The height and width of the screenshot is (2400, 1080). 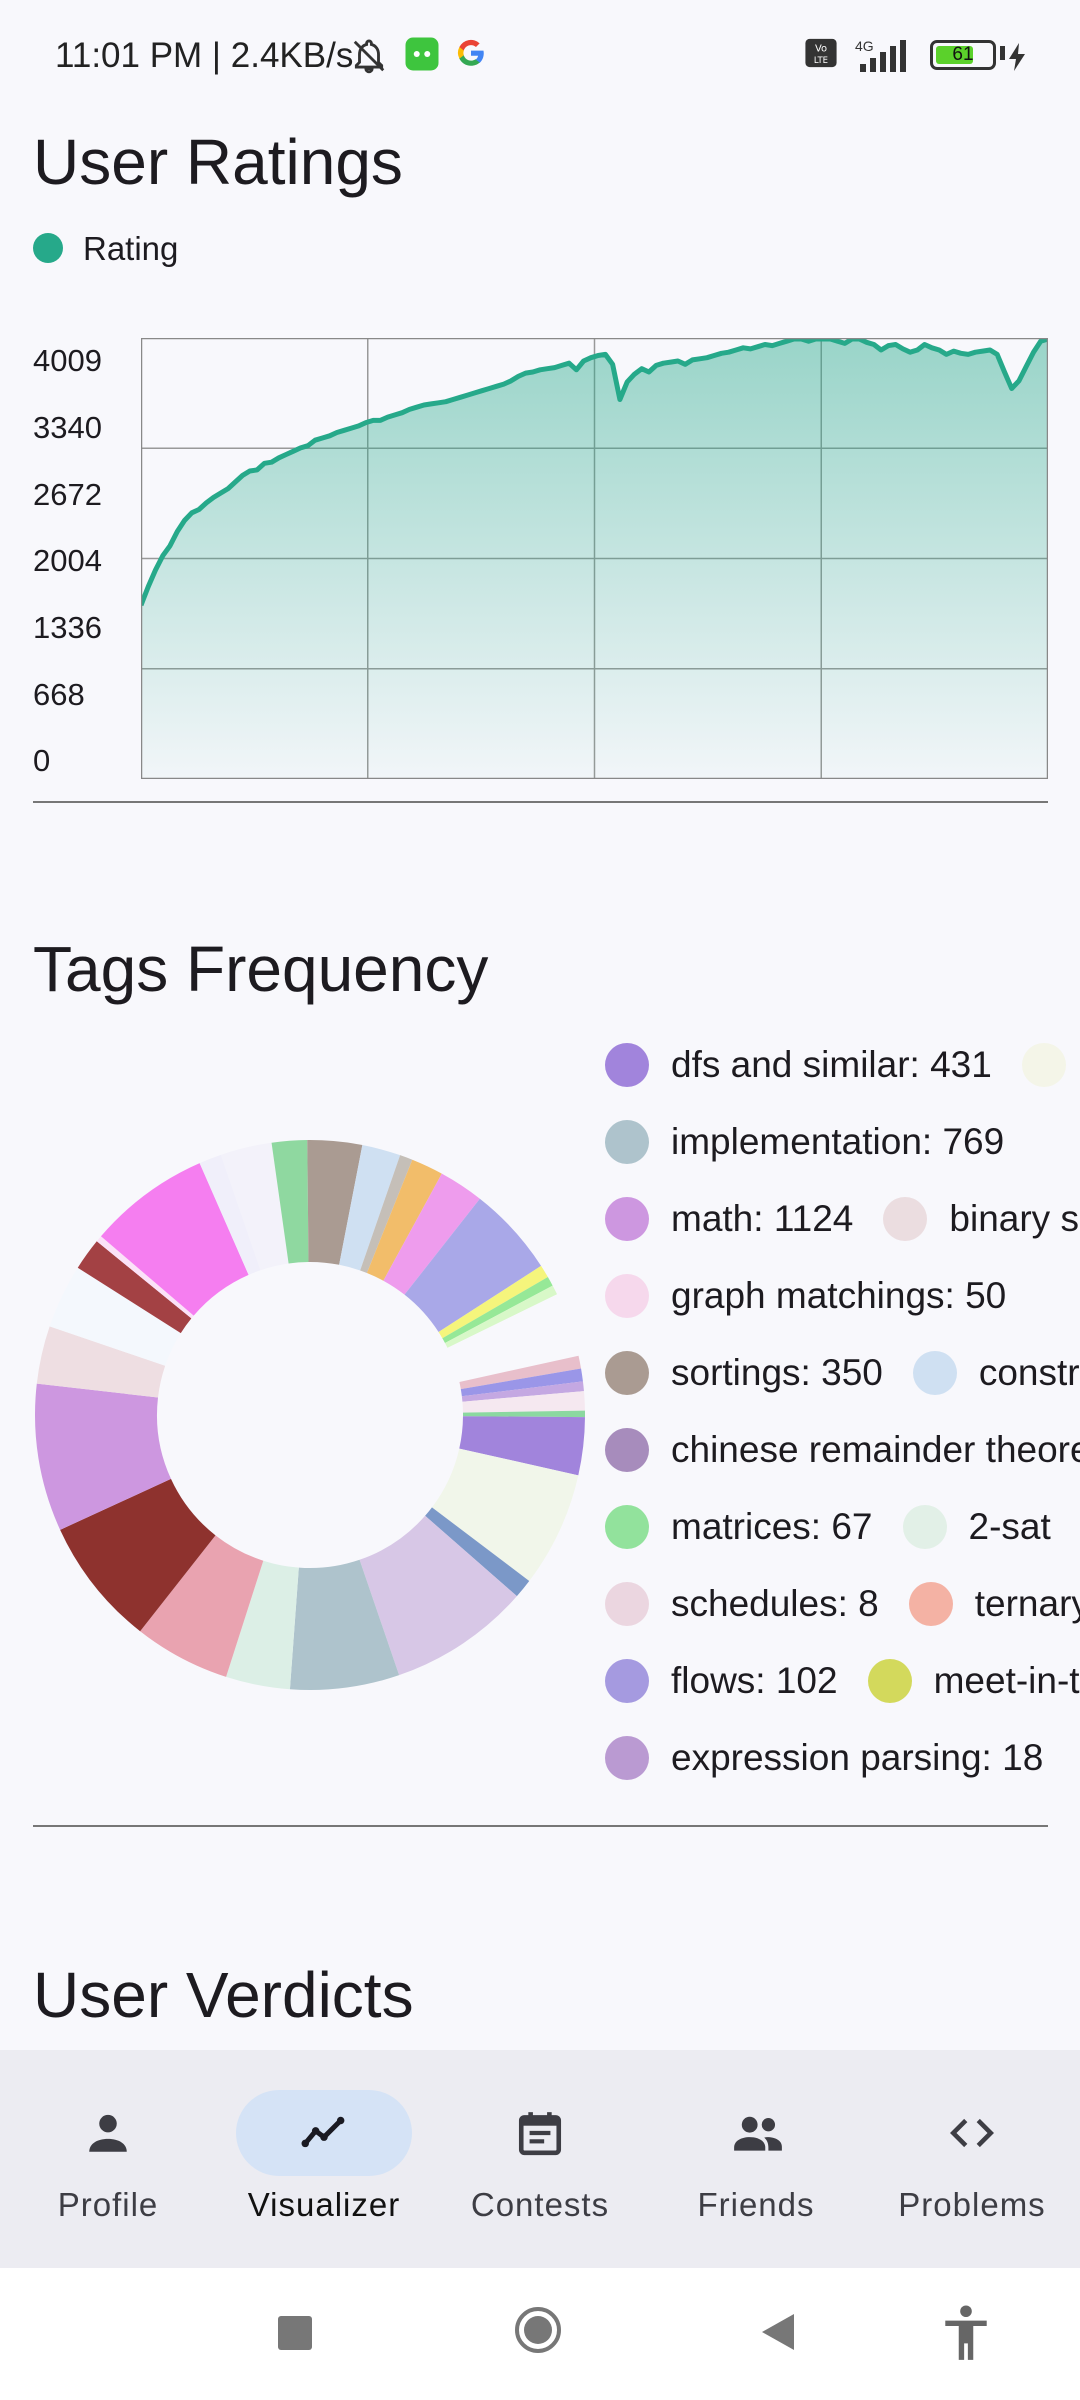 What do you see at coordinates (772, 1526) in the screenshot?
I see `legend-label: matrices: 67` at bounding box center [772, 1526].